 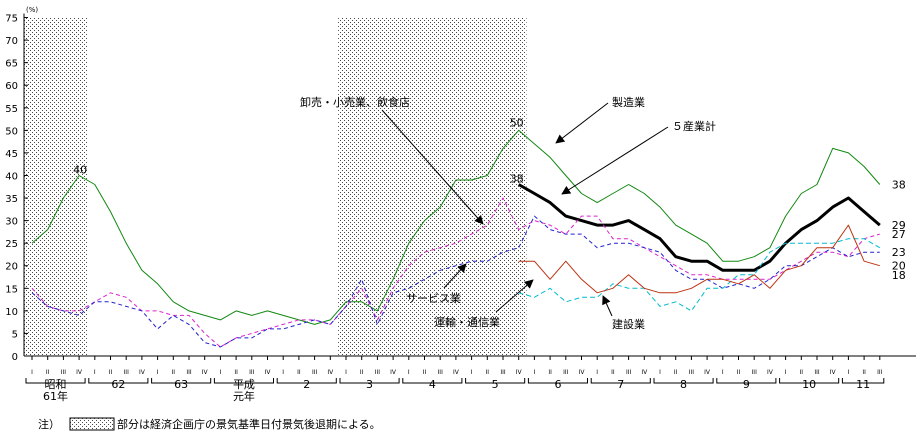 I want to click on year-label: 5, so click(x=495, y=384).